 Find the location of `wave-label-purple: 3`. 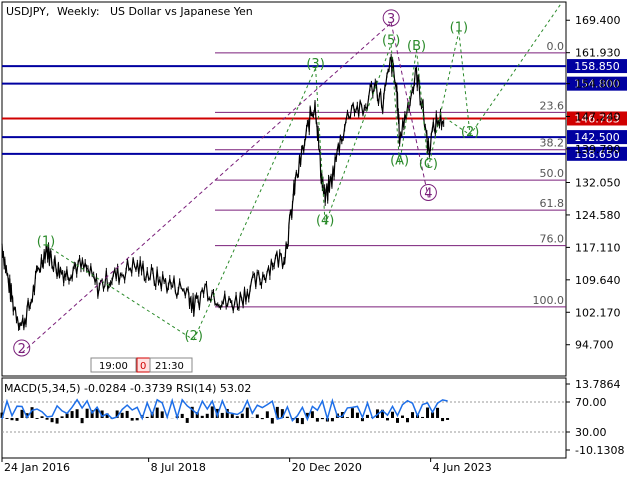

wave-label-purple: 3 is located at coordinates (391, 19).